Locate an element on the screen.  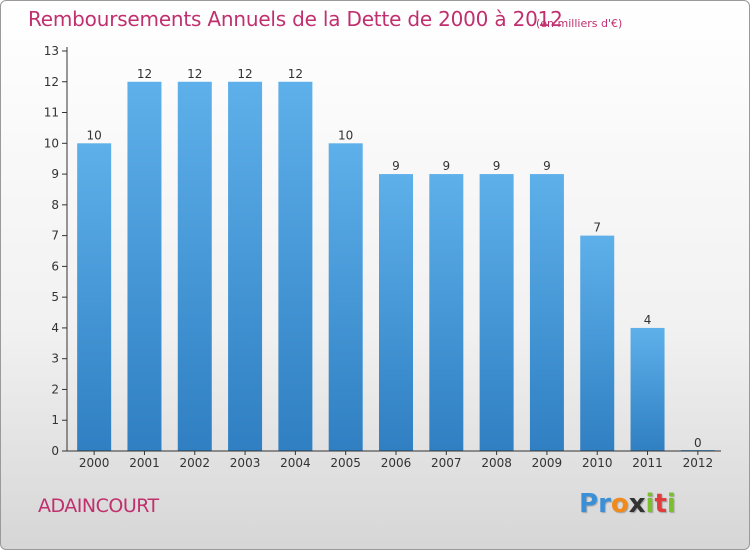
x-tick-label: 2011 is located at coordinates (647, 463).